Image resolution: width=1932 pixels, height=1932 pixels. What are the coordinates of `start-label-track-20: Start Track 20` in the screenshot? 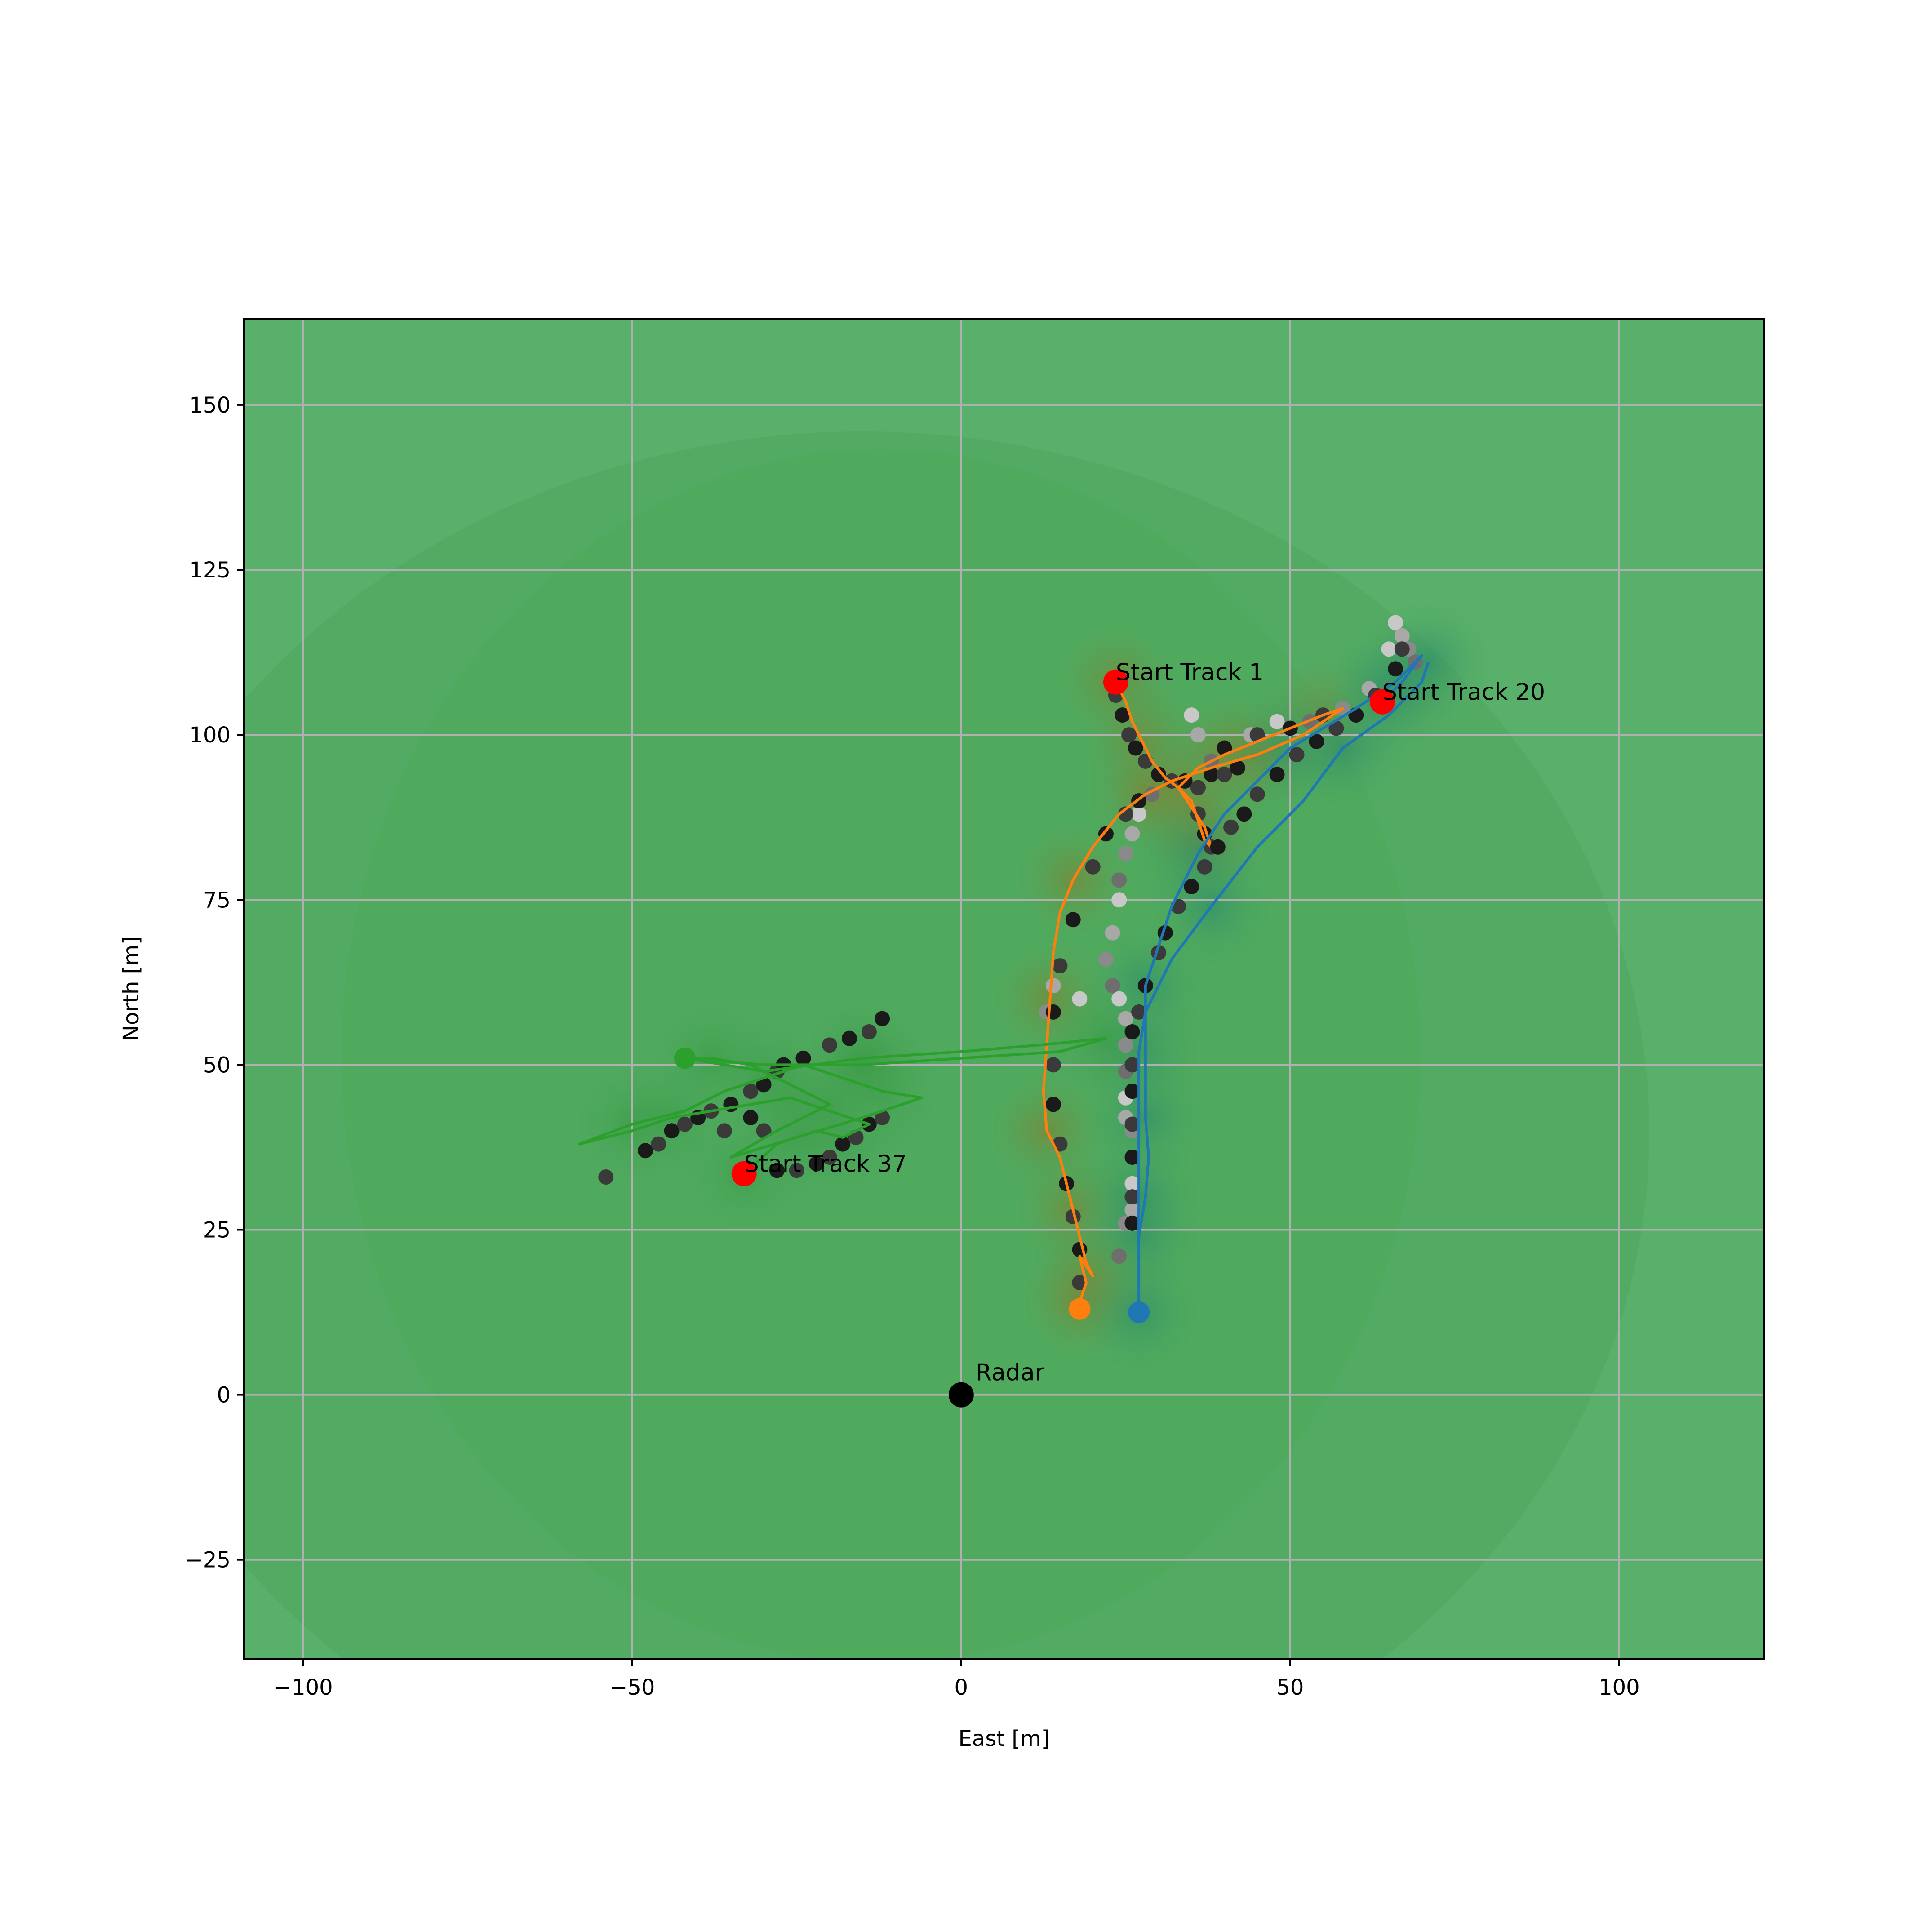 It's located at (1463, 692).